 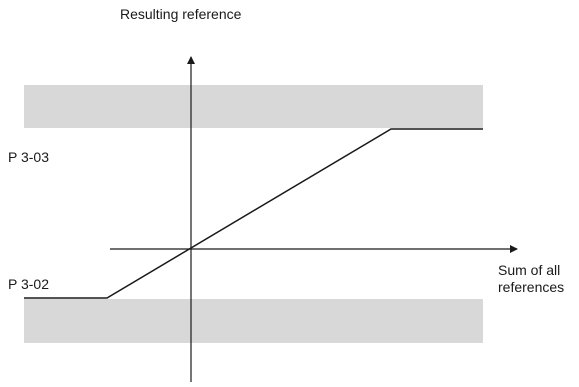 I want to click on upper-limit-label: P 3-03, so click(x=28, y=157).